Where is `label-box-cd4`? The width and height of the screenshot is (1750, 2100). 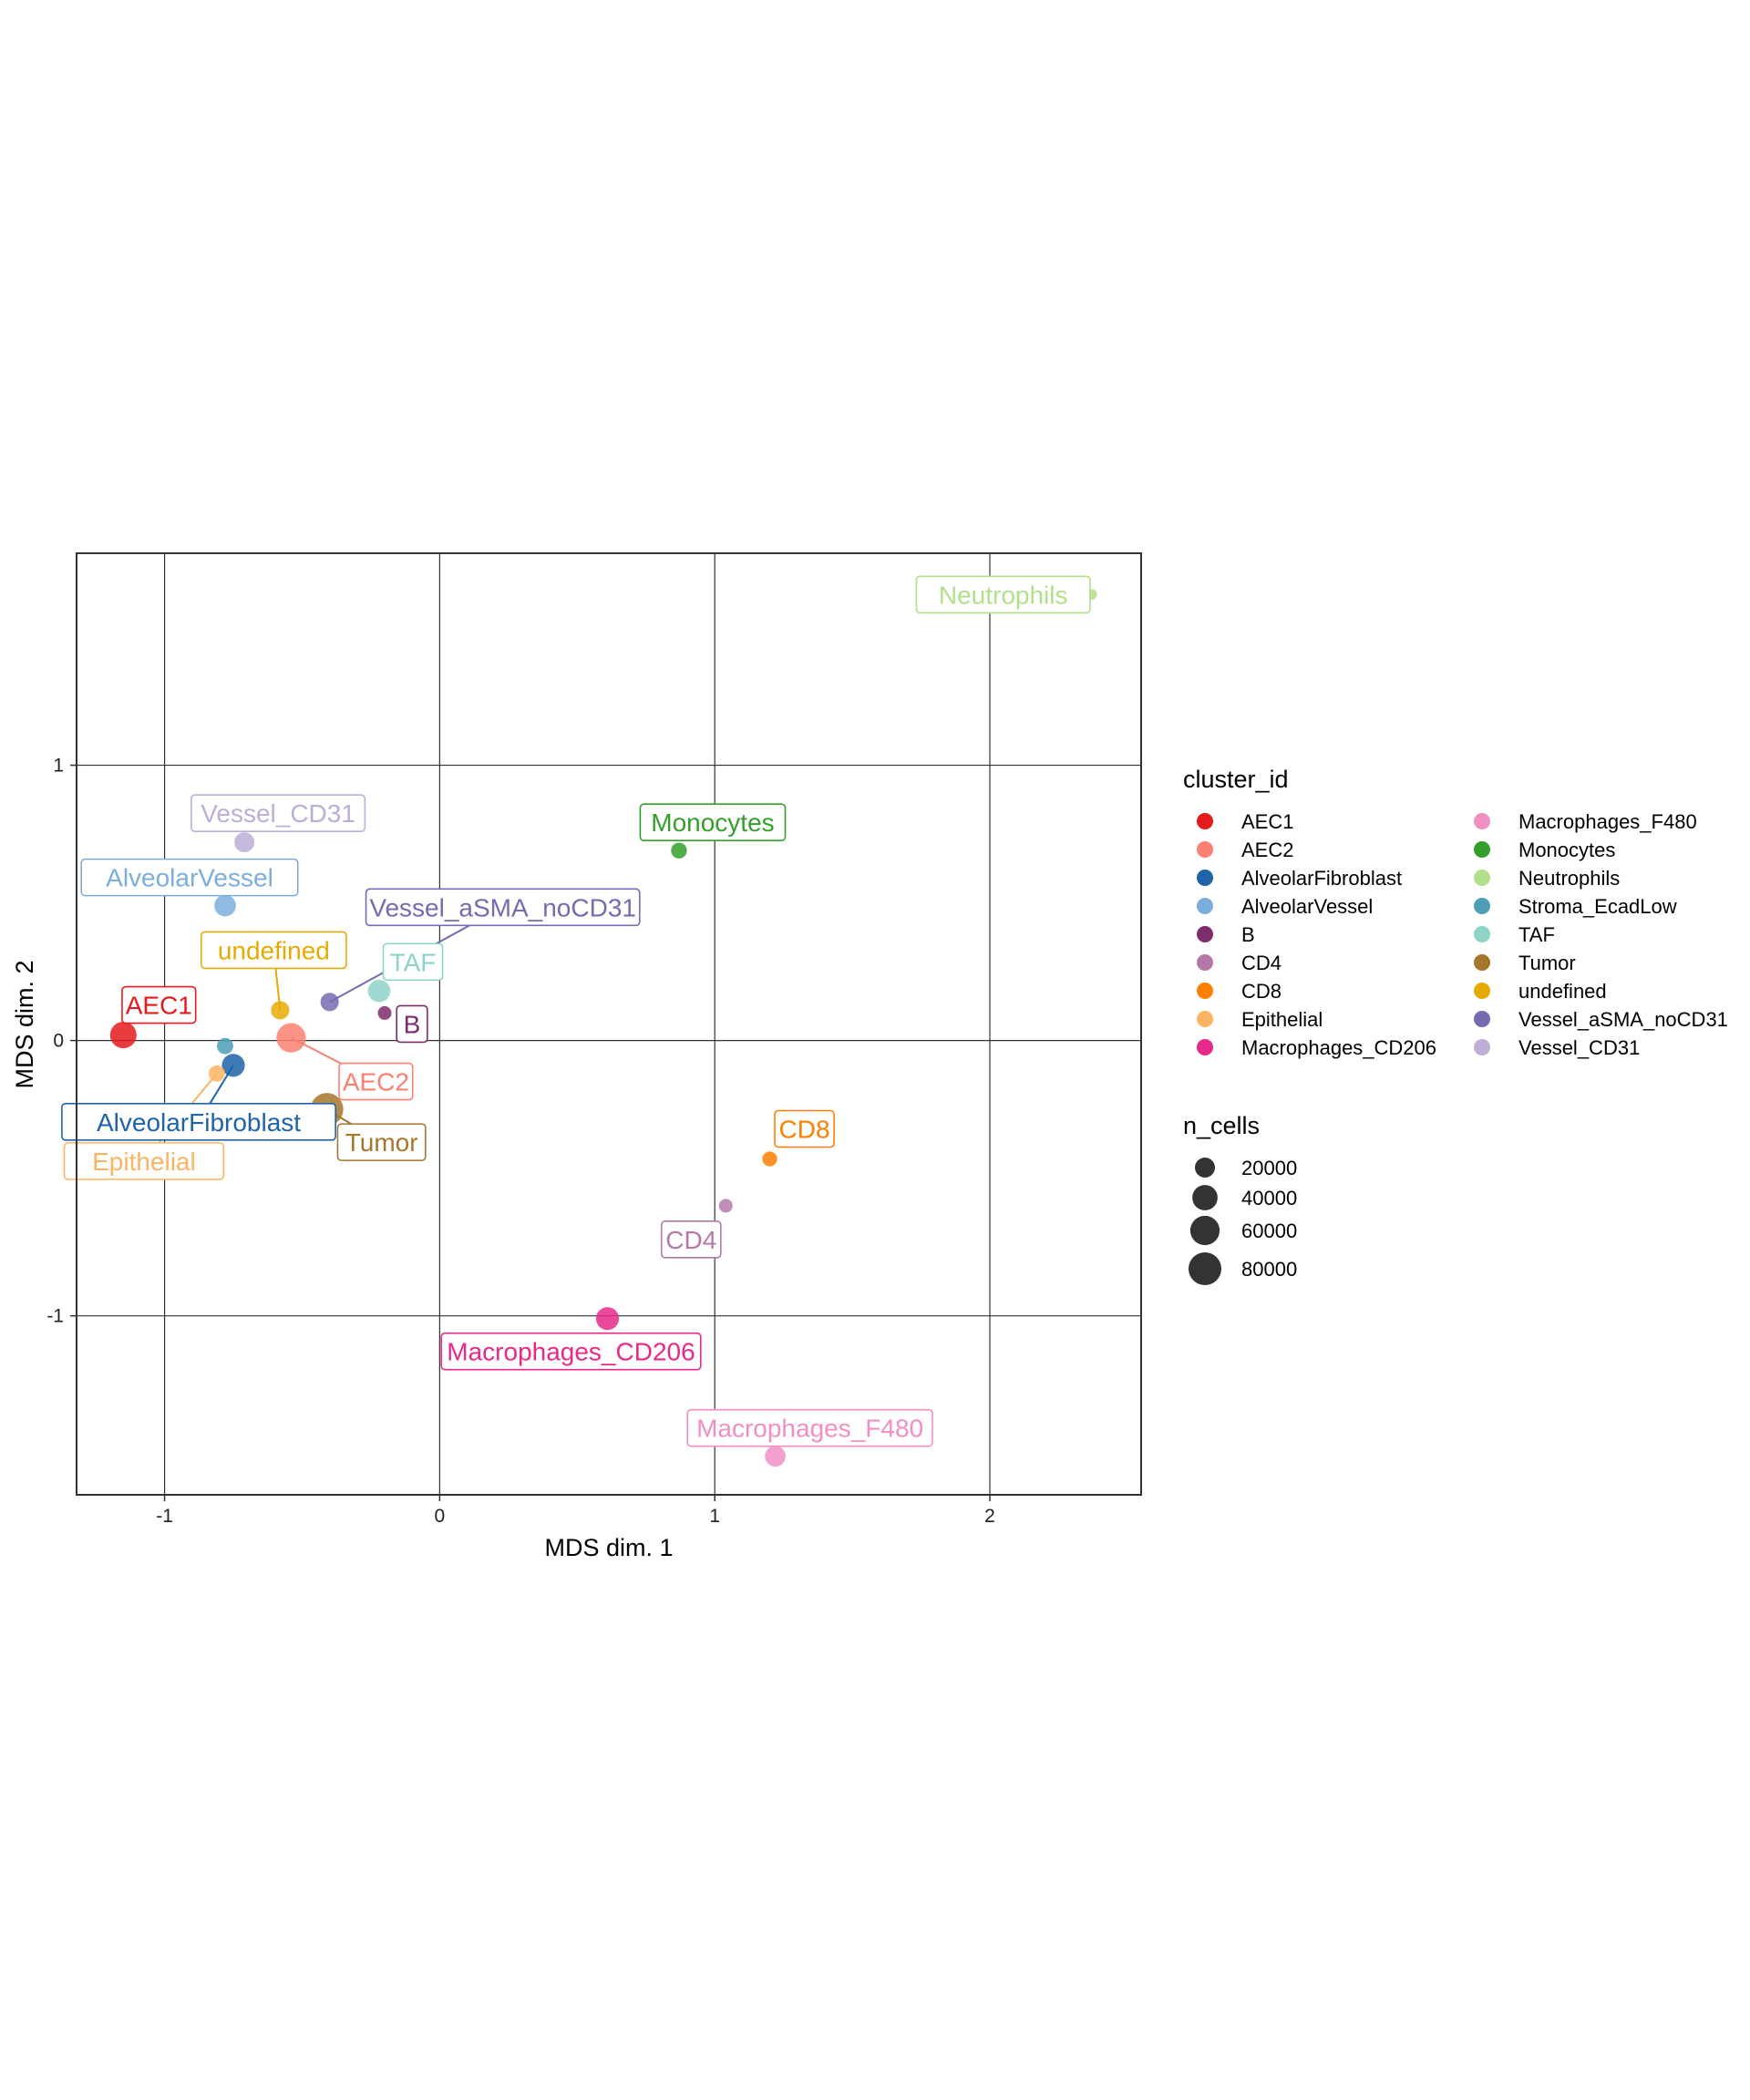 label-box-cd4 is located at coordinates (691, 1240).